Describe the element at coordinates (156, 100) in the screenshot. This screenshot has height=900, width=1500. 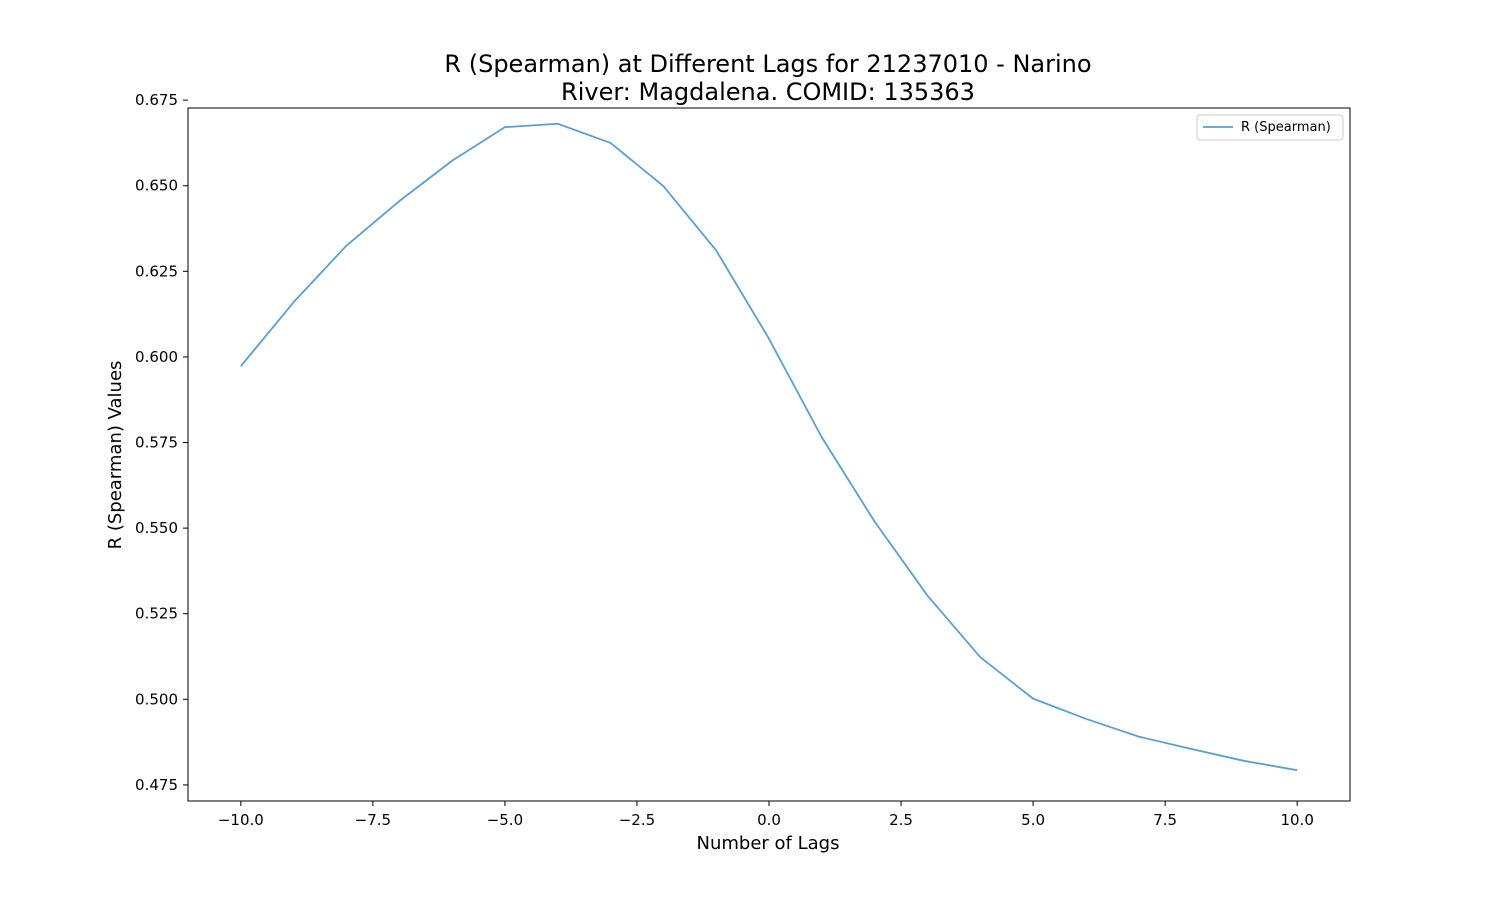
I see `y-tick-label: 0.675` at that location.